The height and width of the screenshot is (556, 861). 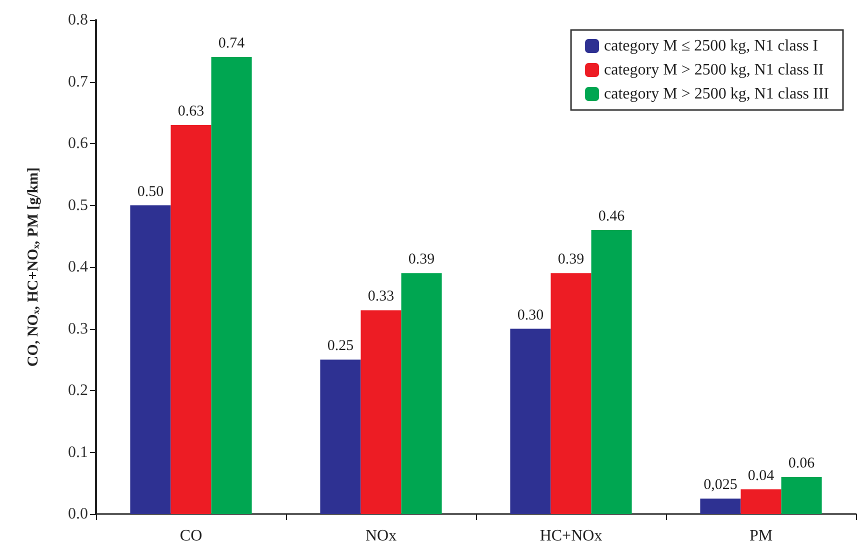 What do you see at coordinates (232, 44) in the screenshot?
I see `data-label: 0.74` at bounding box center [232, 44].